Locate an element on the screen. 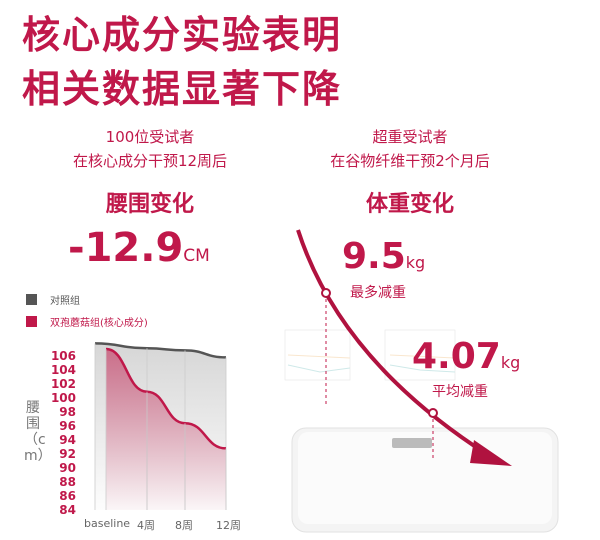 This screenshot has width=600, height=540. y-tick-label: 96 is located at coordinates (67, 426).